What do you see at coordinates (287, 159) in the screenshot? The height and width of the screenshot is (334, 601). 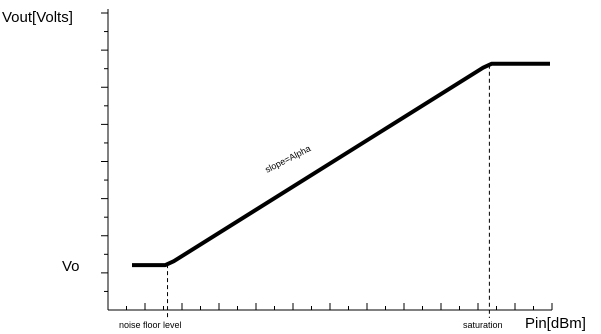 I see `slope-label: slope=Alpha` at bounding box center [287, 159].